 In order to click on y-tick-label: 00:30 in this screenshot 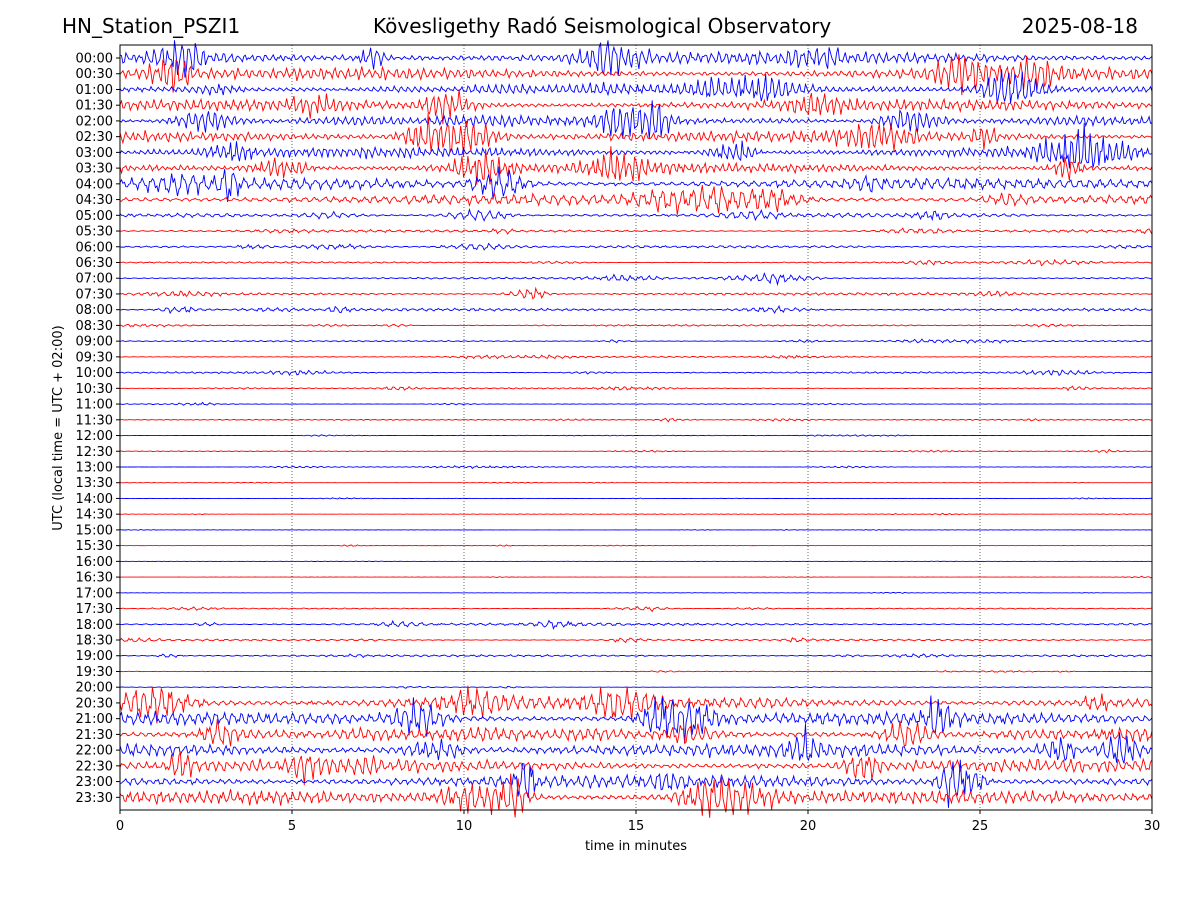, I will do `click(94, 74)`.